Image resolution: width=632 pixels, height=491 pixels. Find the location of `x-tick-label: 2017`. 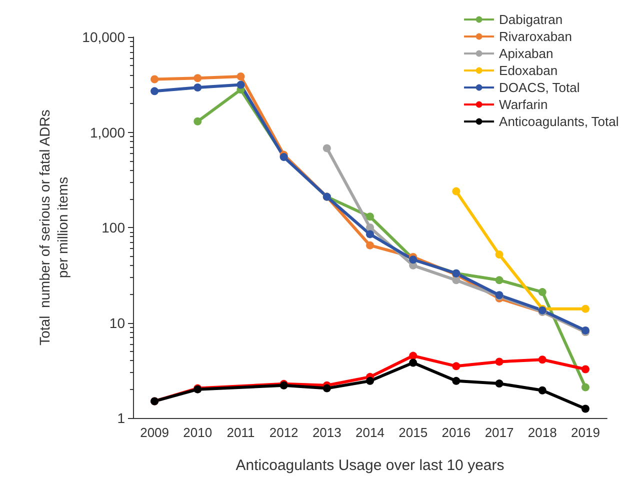

x-tick-label: 2017 is located at coordinates (499, 432).